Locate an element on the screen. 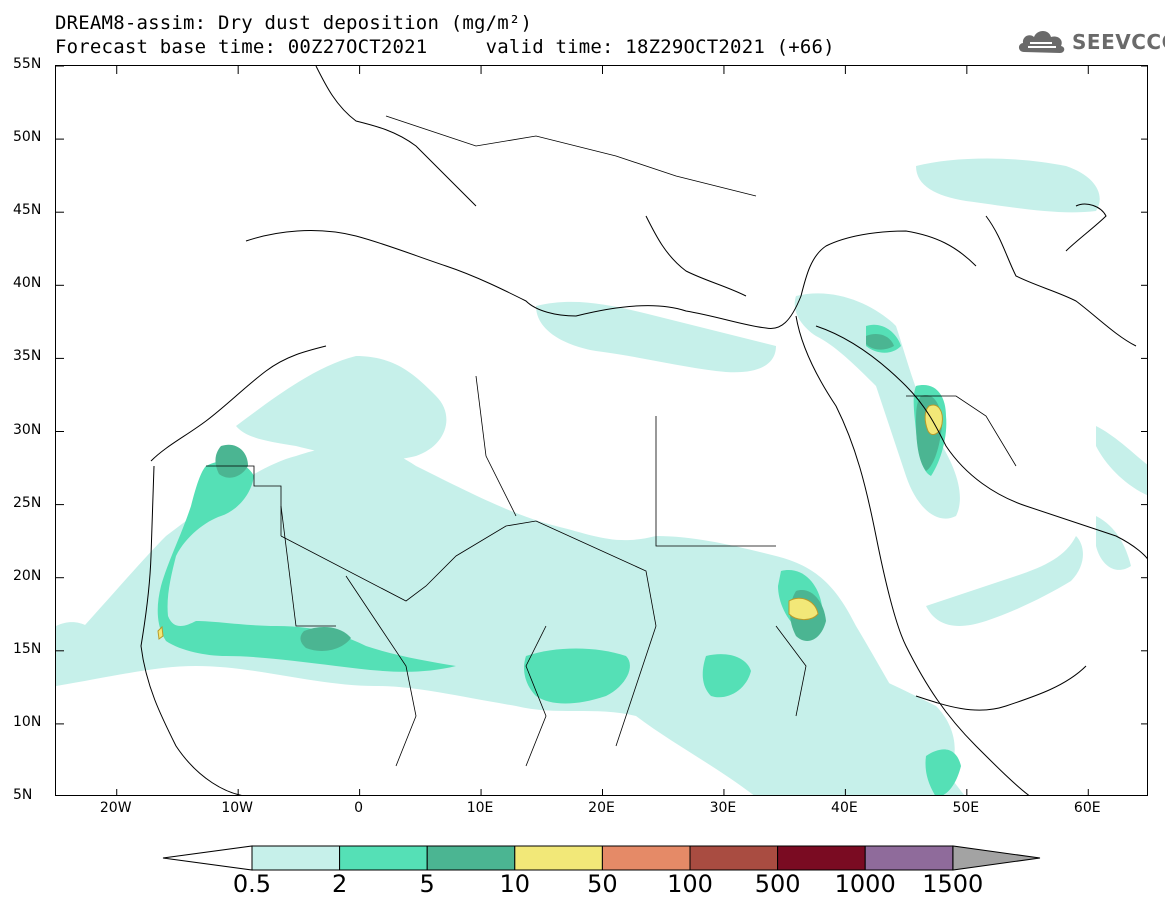 This screenshot has height=907, width=1165. lon-tick-label: 20E is located at coordinates (601, 808).